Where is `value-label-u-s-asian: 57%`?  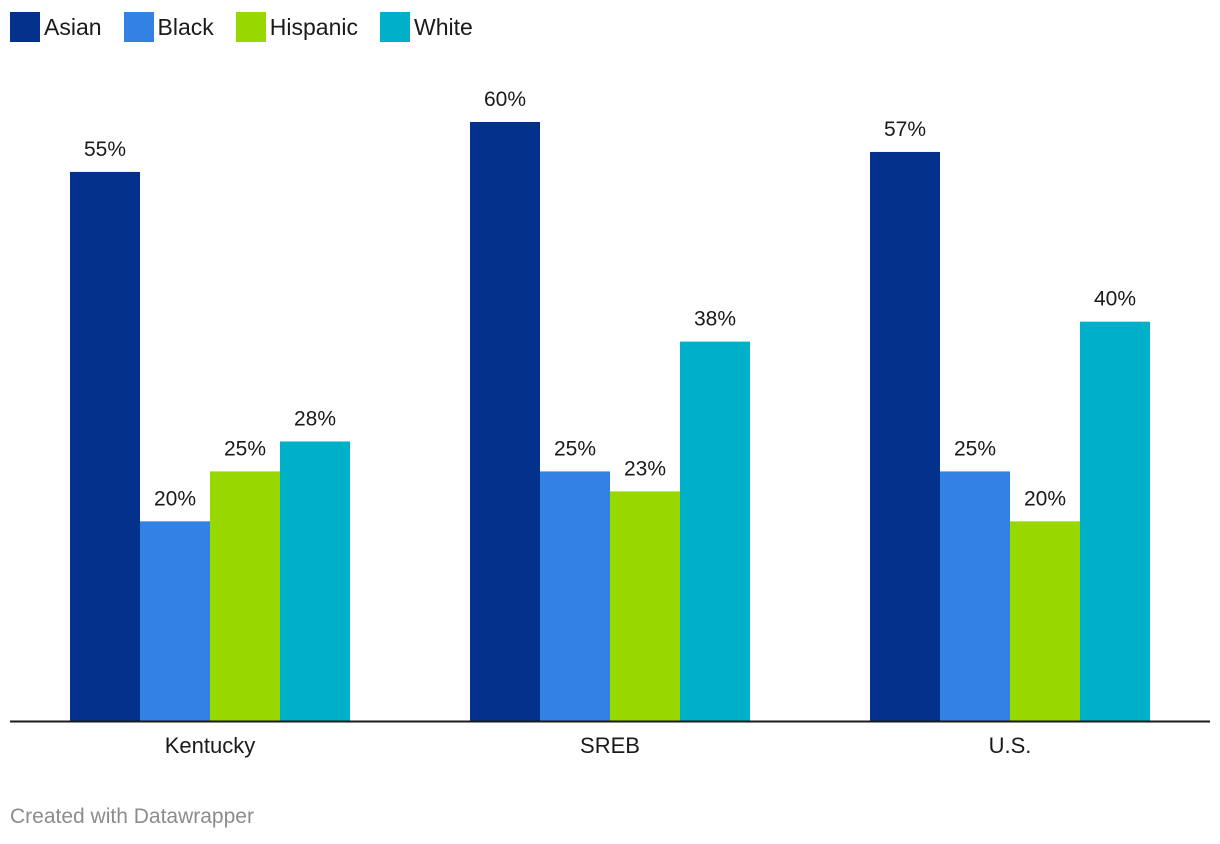 value-label-u-s-asian: 57% is located at coordinates (905, 129).